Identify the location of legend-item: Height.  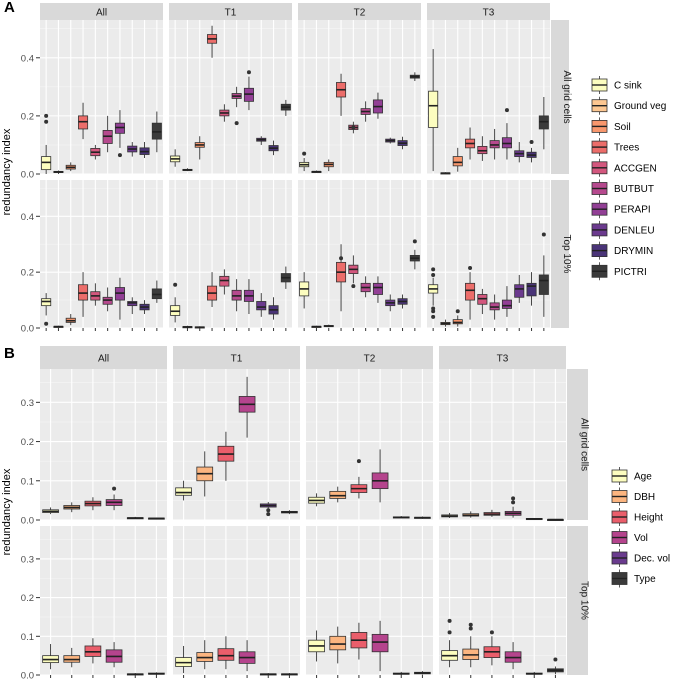
(637, 517).